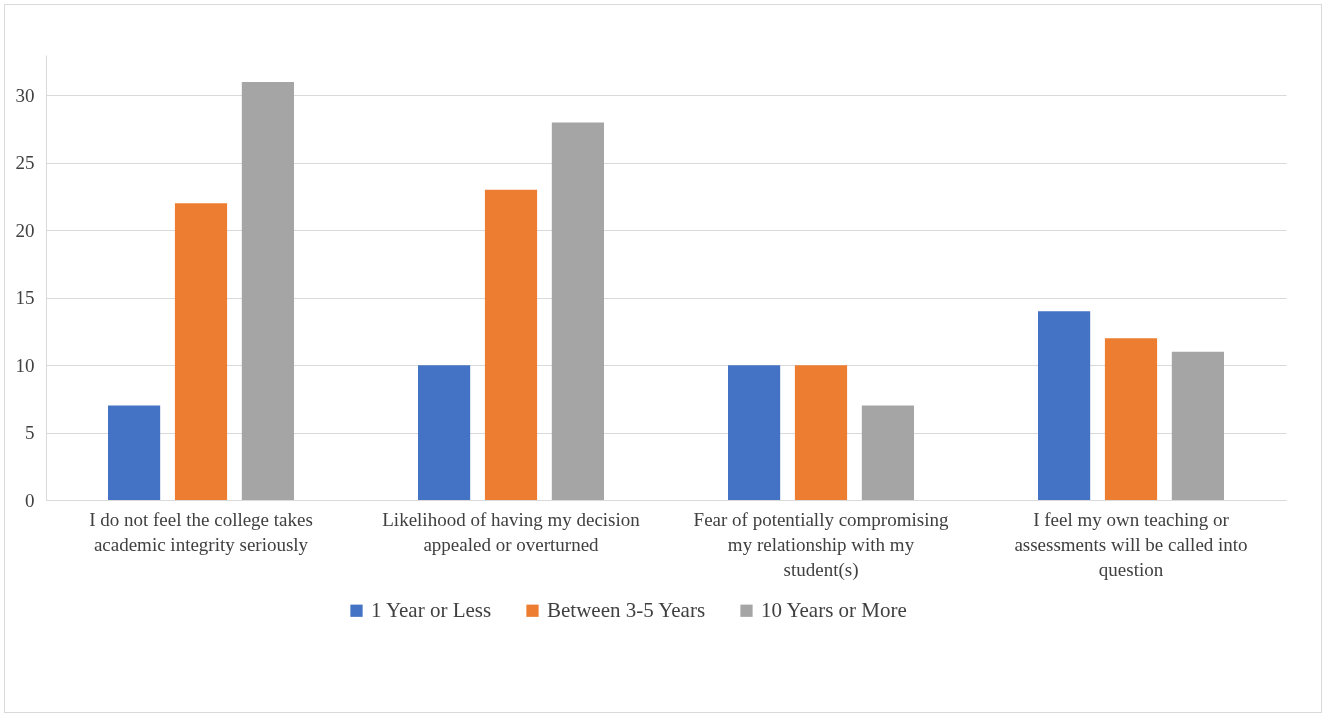 The height and width of the screenshot is (719, 1330). I want to click on y-tick-label: 10, so click(25, 365).